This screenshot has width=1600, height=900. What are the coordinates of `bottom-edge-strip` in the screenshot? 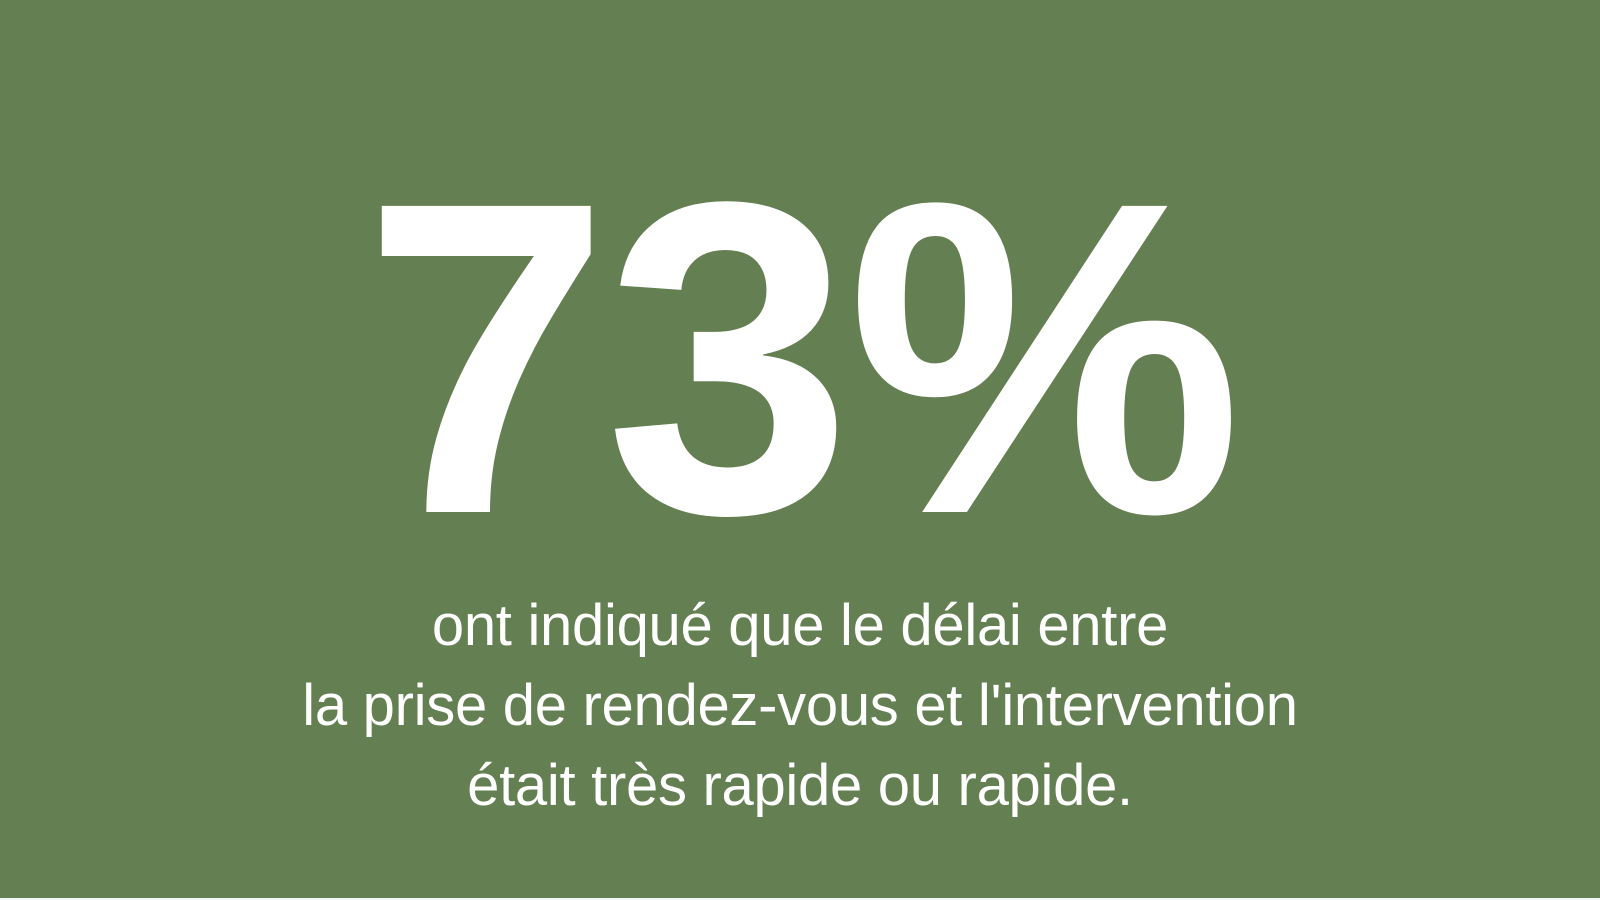 It's located at (800, 899).